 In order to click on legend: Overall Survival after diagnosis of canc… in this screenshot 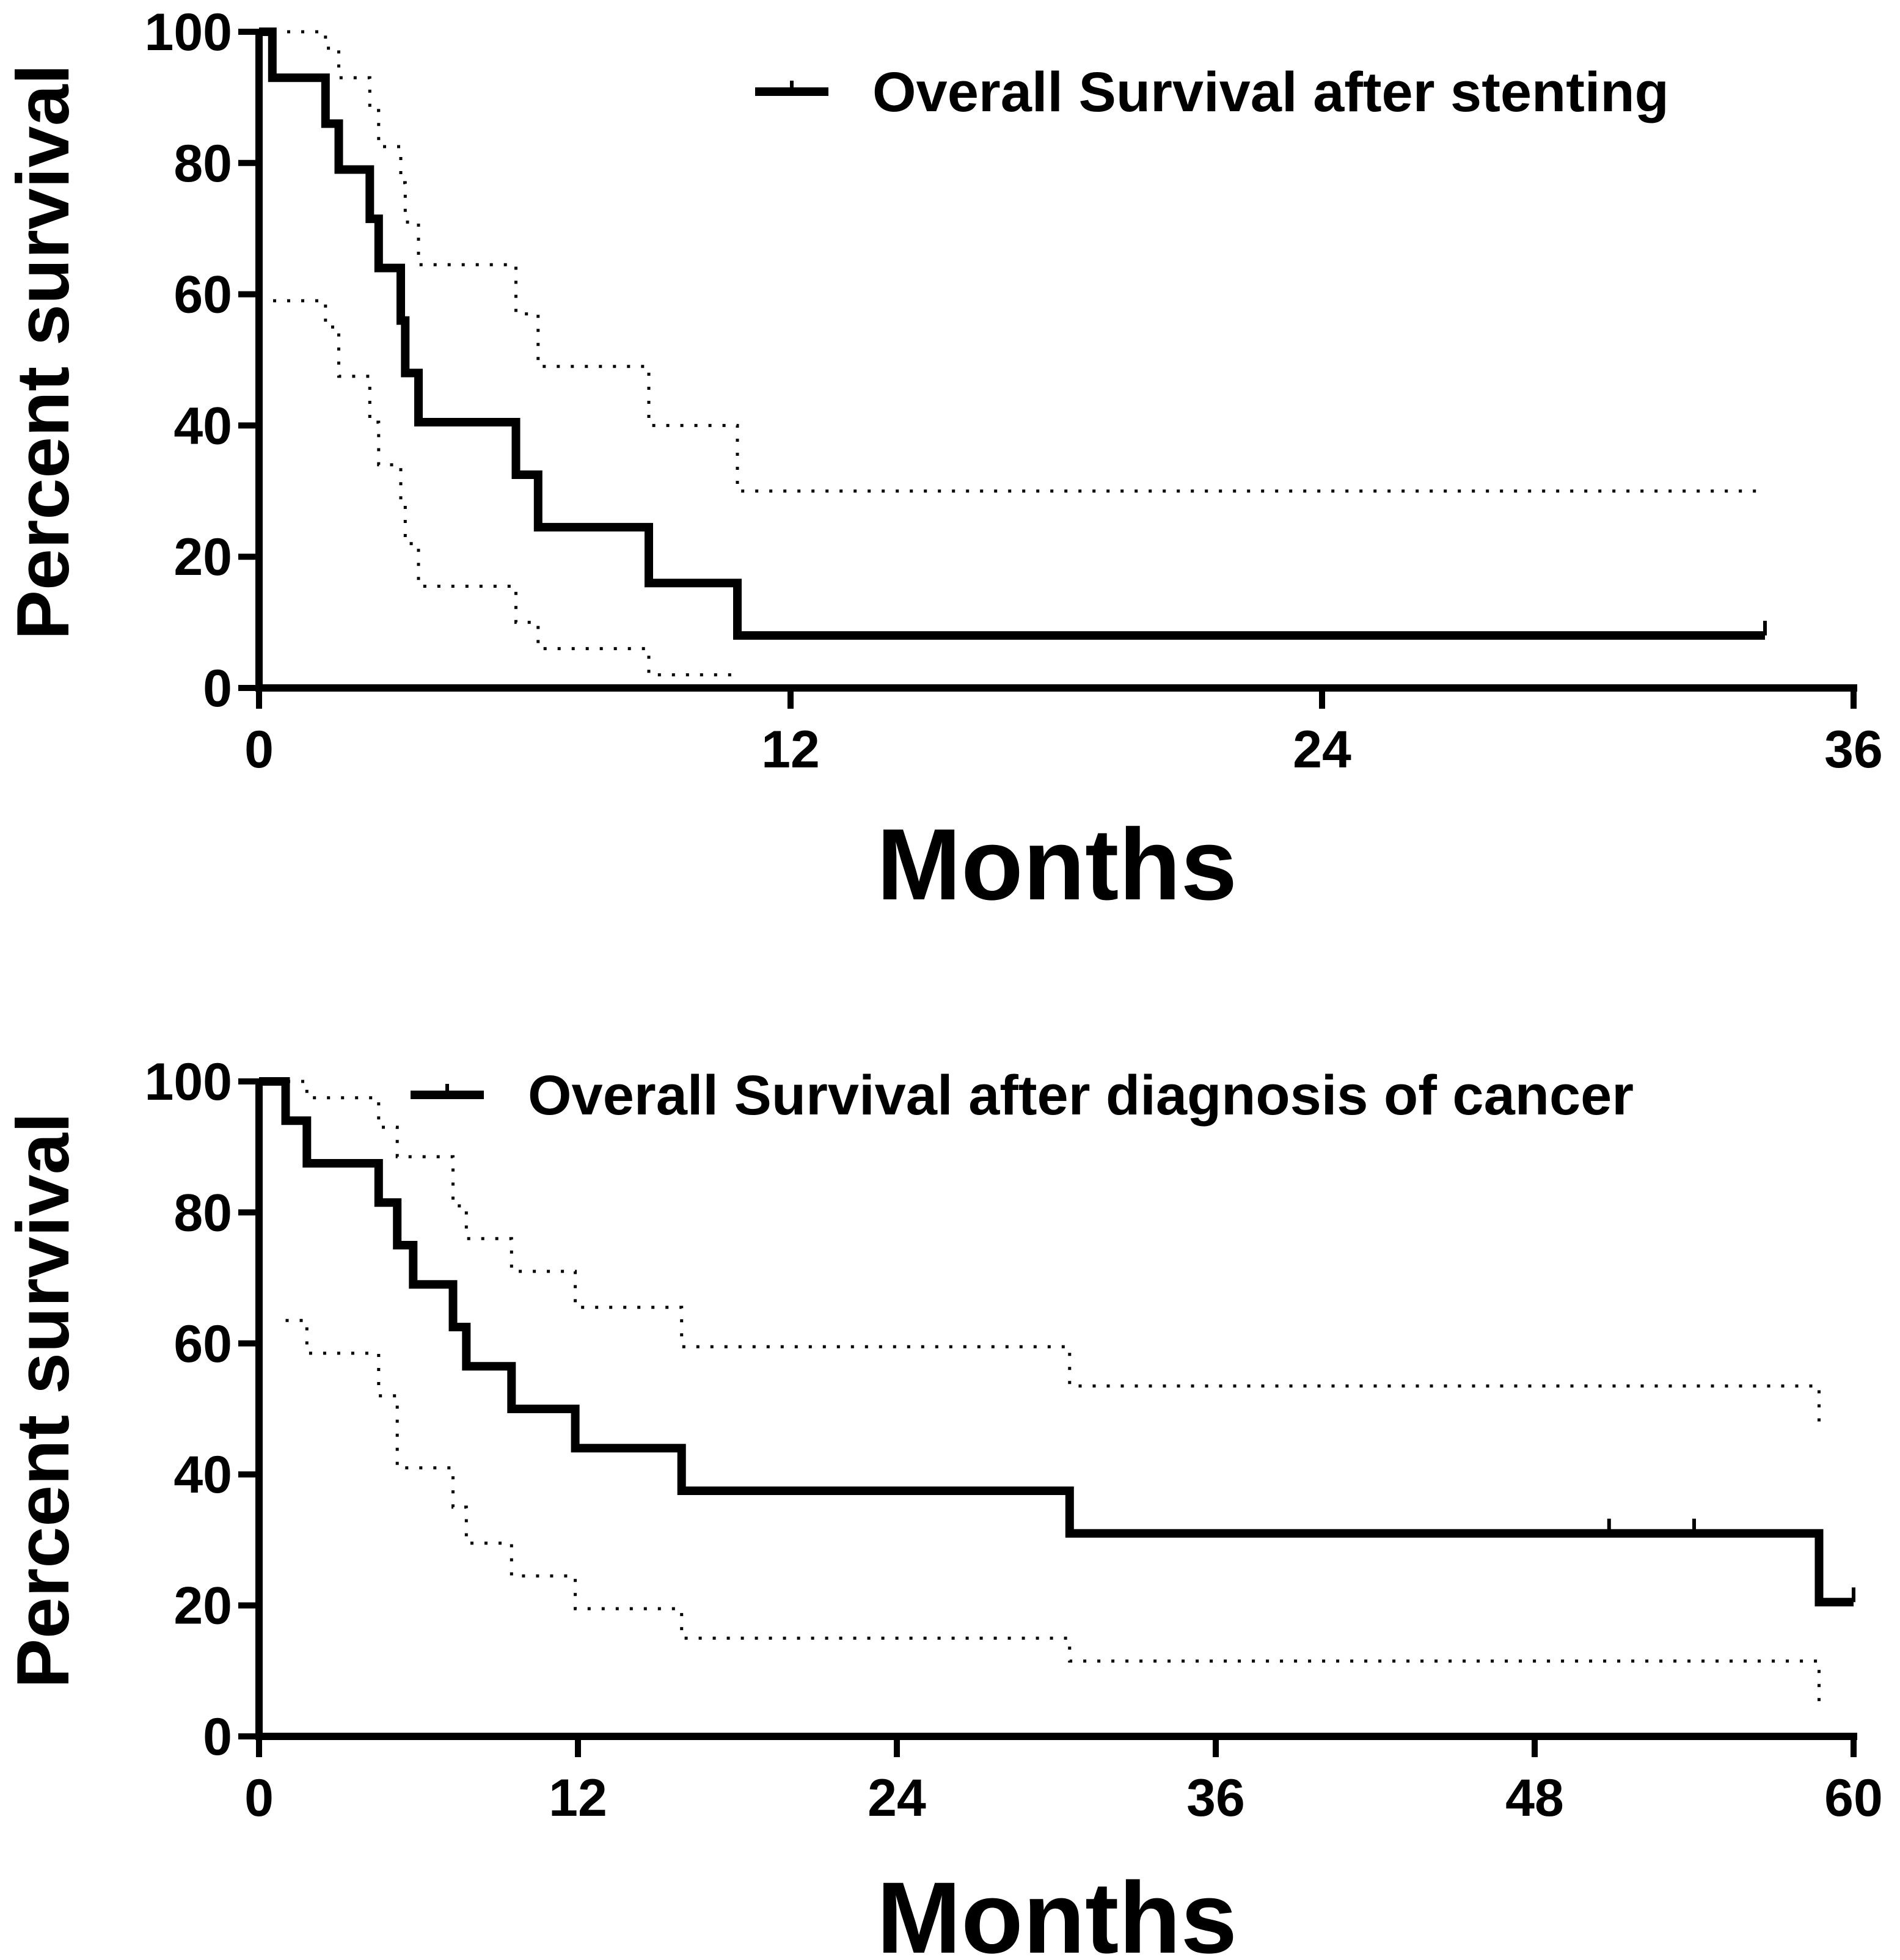, I will do `click(1022, 1095)`.